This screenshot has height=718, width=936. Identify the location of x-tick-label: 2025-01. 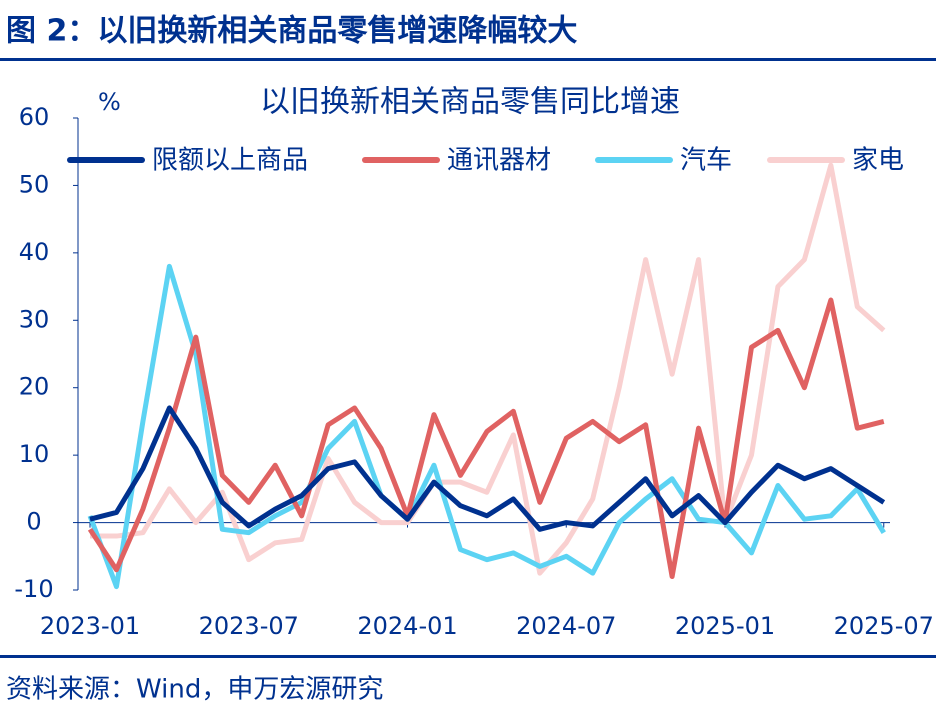
(725, 626).